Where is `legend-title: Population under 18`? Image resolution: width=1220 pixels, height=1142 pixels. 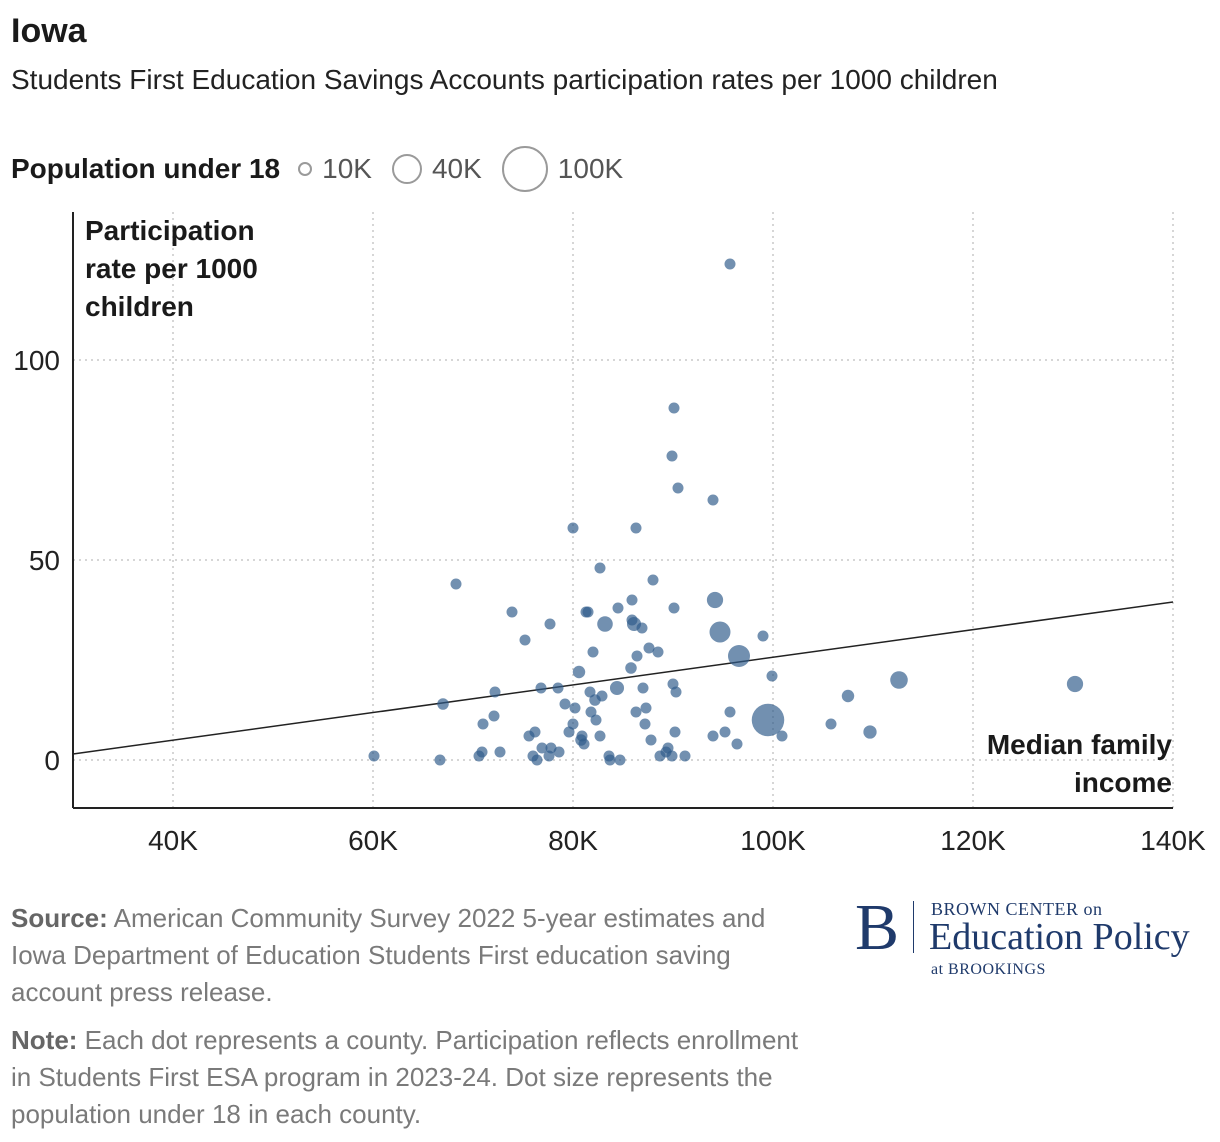
legend-title: Population under 18 is located at coordinates (146, 168).